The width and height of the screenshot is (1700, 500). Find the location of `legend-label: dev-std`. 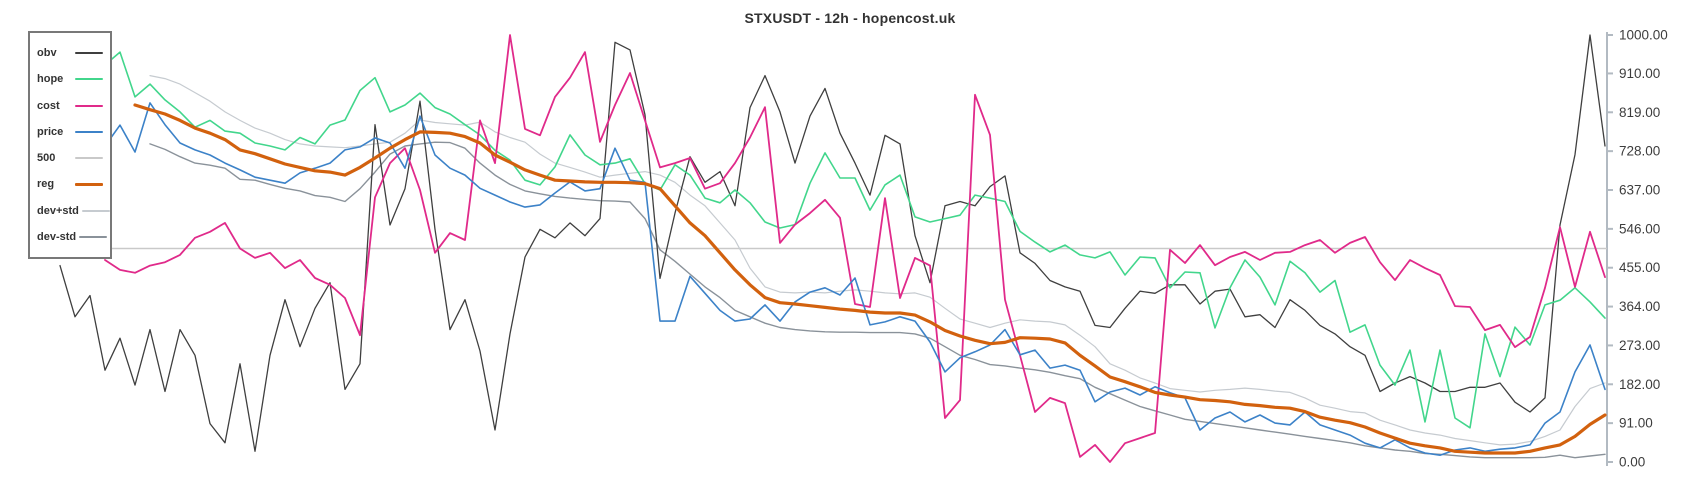

legend-label: dev-std is located at coordinates (57, 236).